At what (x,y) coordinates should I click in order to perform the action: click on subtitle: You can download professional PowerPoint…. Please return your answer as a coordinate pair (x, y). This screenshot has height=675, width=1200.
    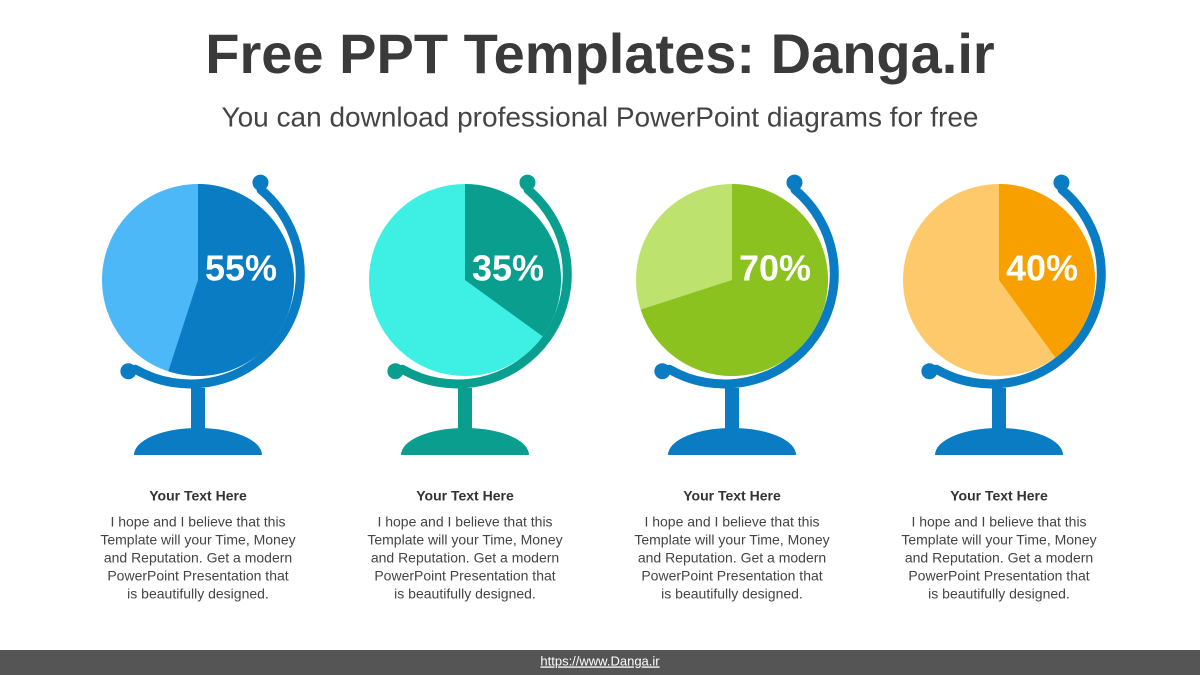
    Looking at the image, I should click on (600, 116).